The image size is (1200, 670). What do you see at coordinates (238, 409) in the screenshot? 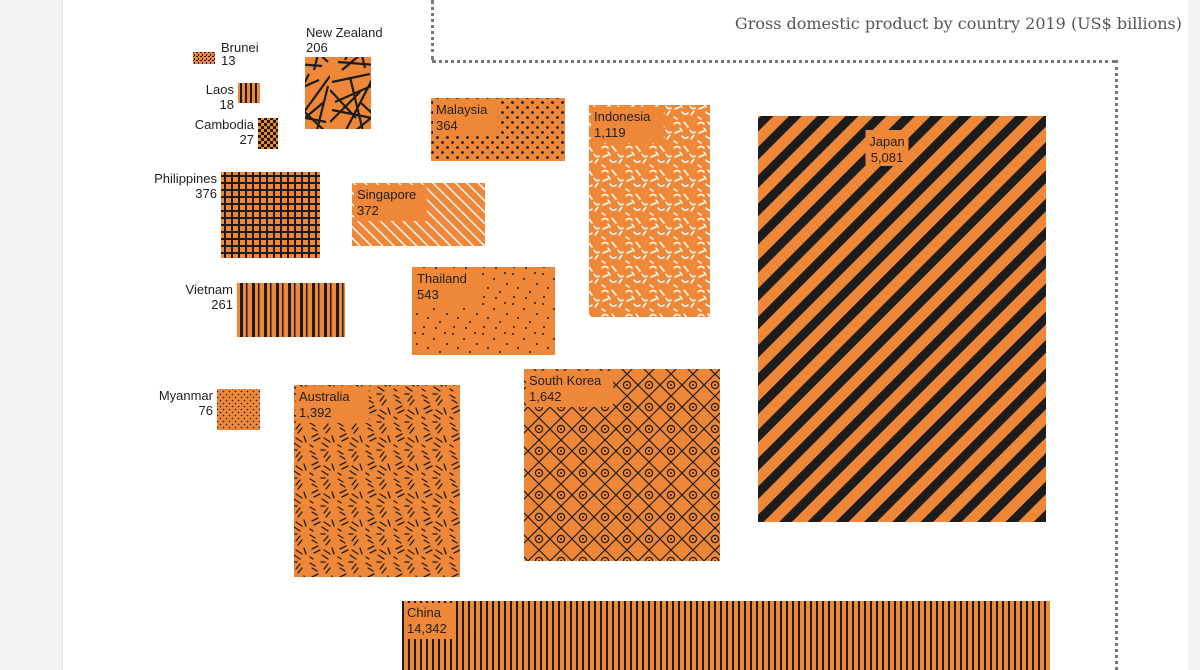
I see `country-rect-myanmar` at bounding box center [238, 409].